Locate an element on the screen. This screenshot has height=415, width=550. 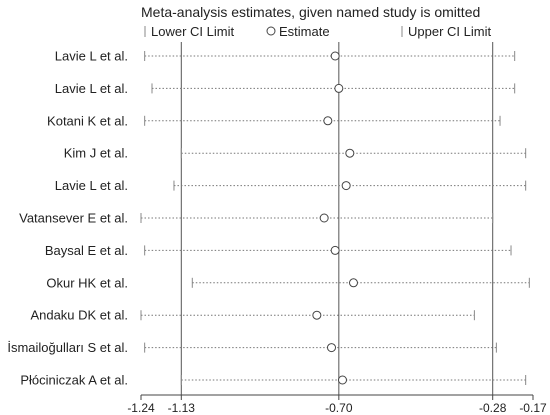
study-row: Baysal E et al. is located at coordinates (278, 250).